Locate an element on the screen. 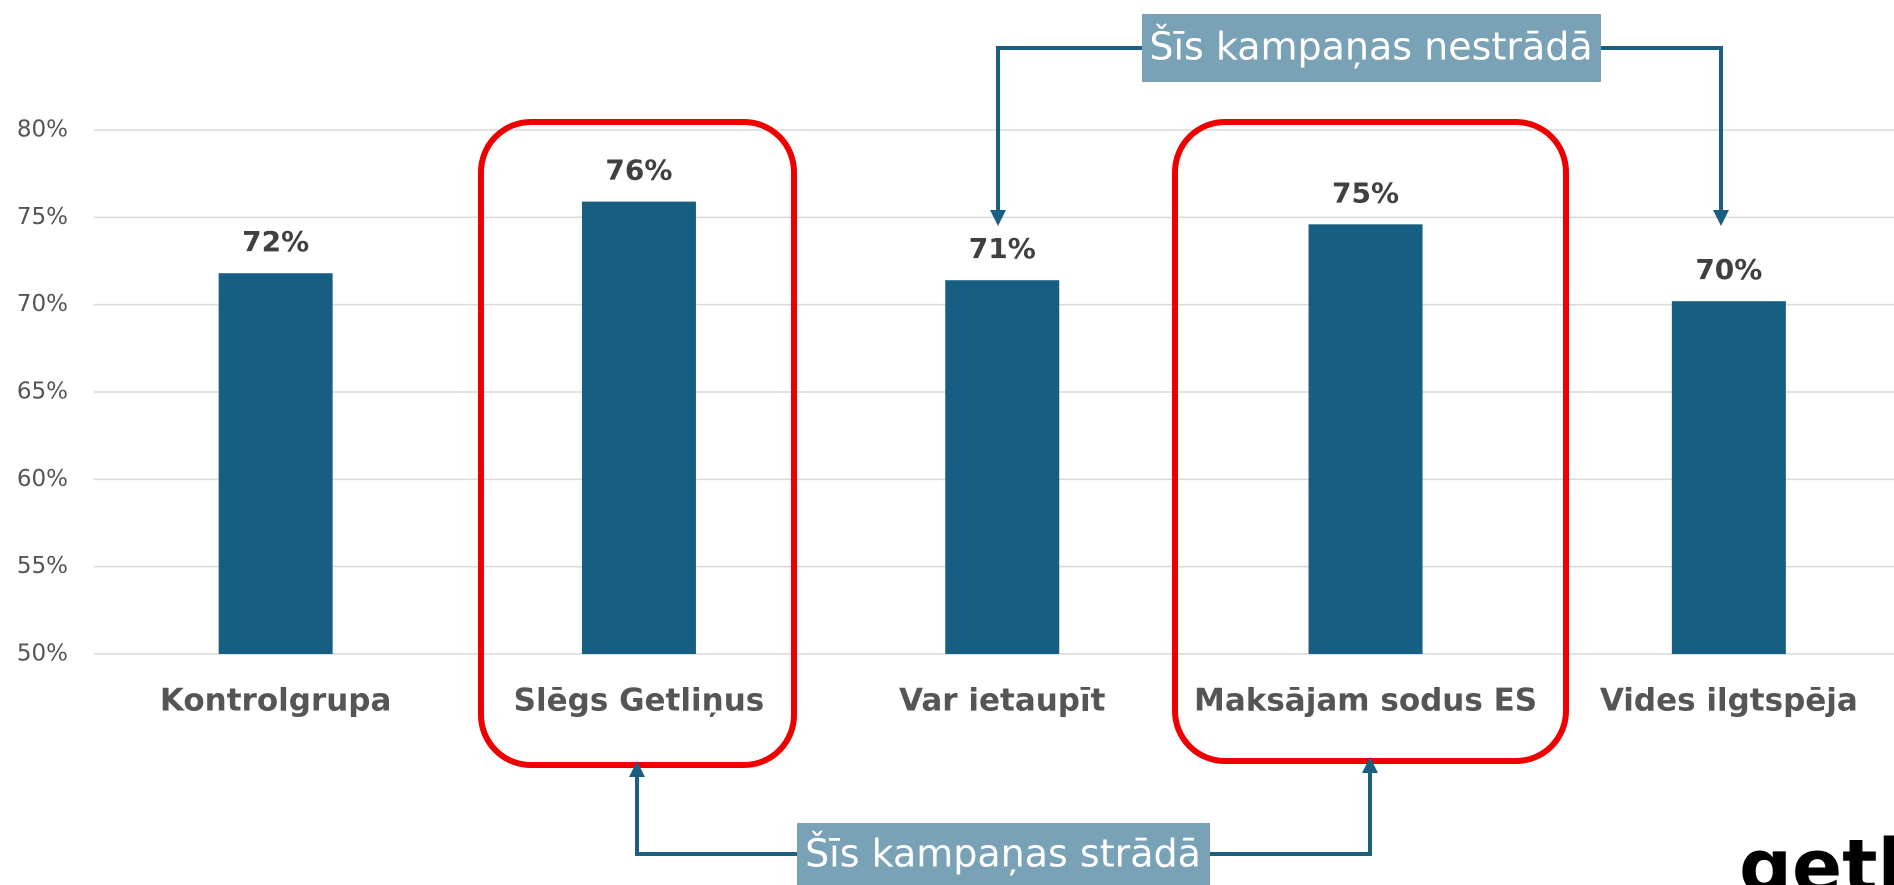 The height and width of the screenshot is (885, 1894). y-tick-label: 50% is located at coordinates (42, 654).